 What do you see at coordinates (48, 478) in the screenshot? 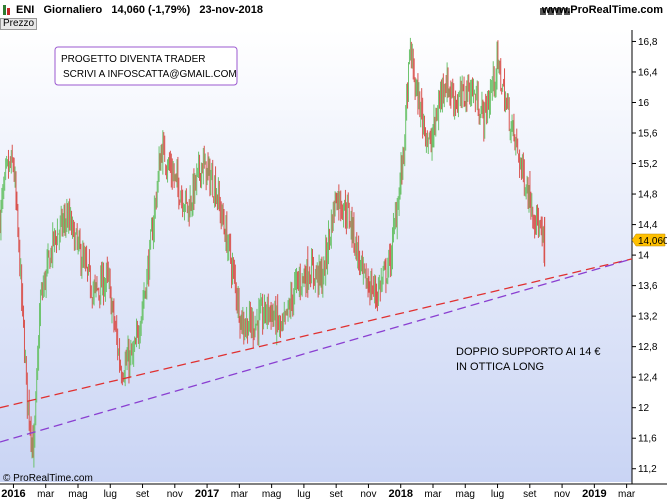
I see `copyright: © ProRealTime.com` at bounding box center [48, 478].